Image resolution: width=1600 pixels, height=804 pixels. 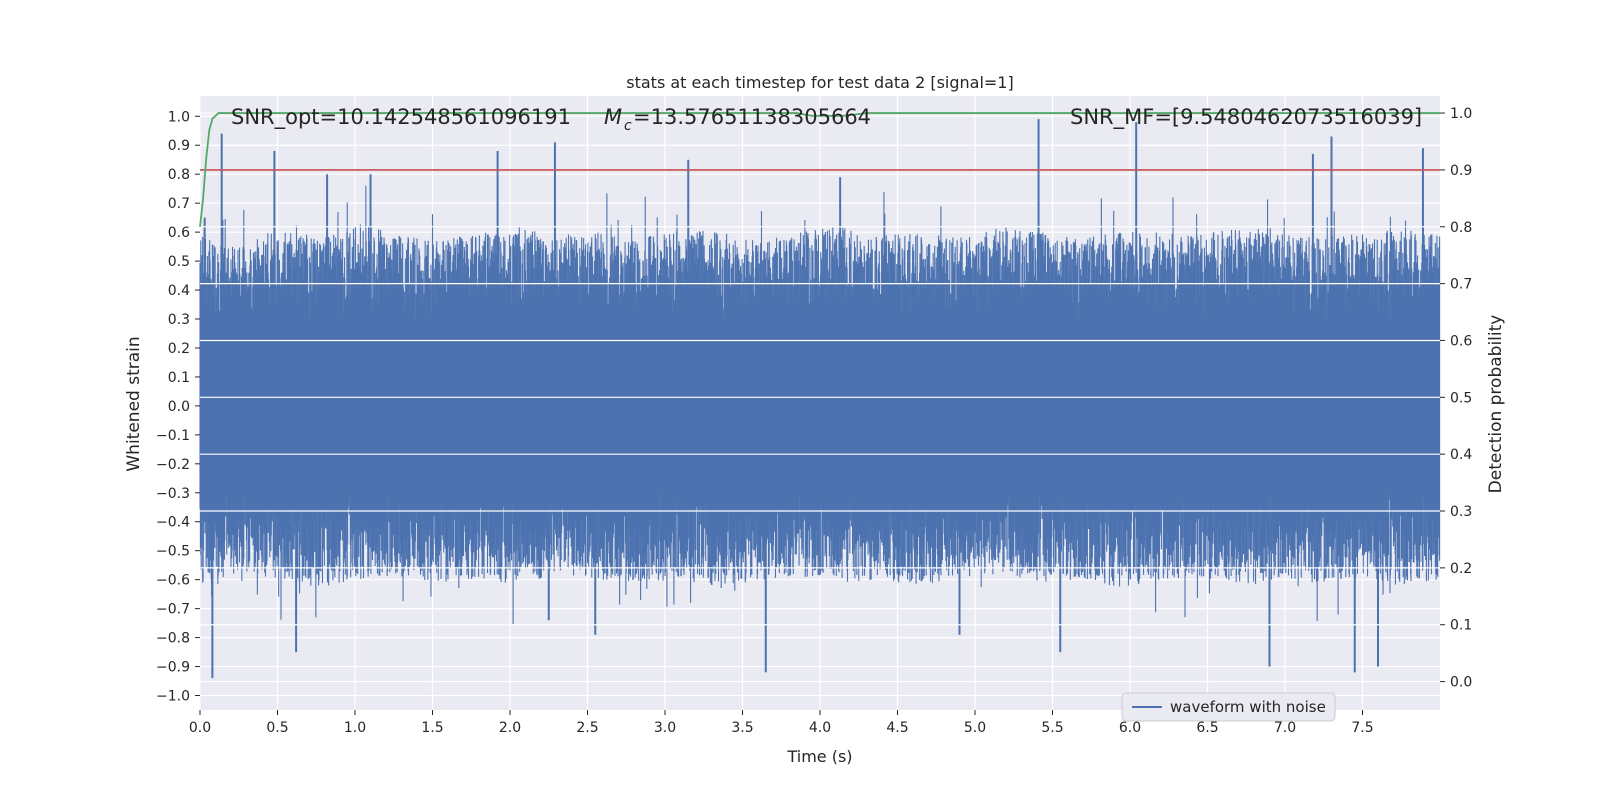 What do you see at coordinates (179, 117) in the screenshot?
I see `y-tick-label: 1.0` at bounding box center [179, 117].